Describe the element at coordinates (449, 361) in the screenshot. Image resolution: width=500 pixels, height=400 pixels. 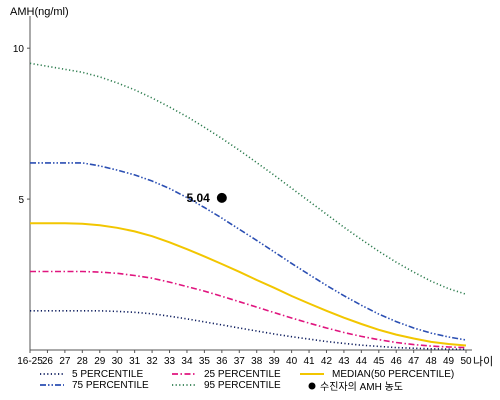
I see `x-tick-label: 49` at that location.